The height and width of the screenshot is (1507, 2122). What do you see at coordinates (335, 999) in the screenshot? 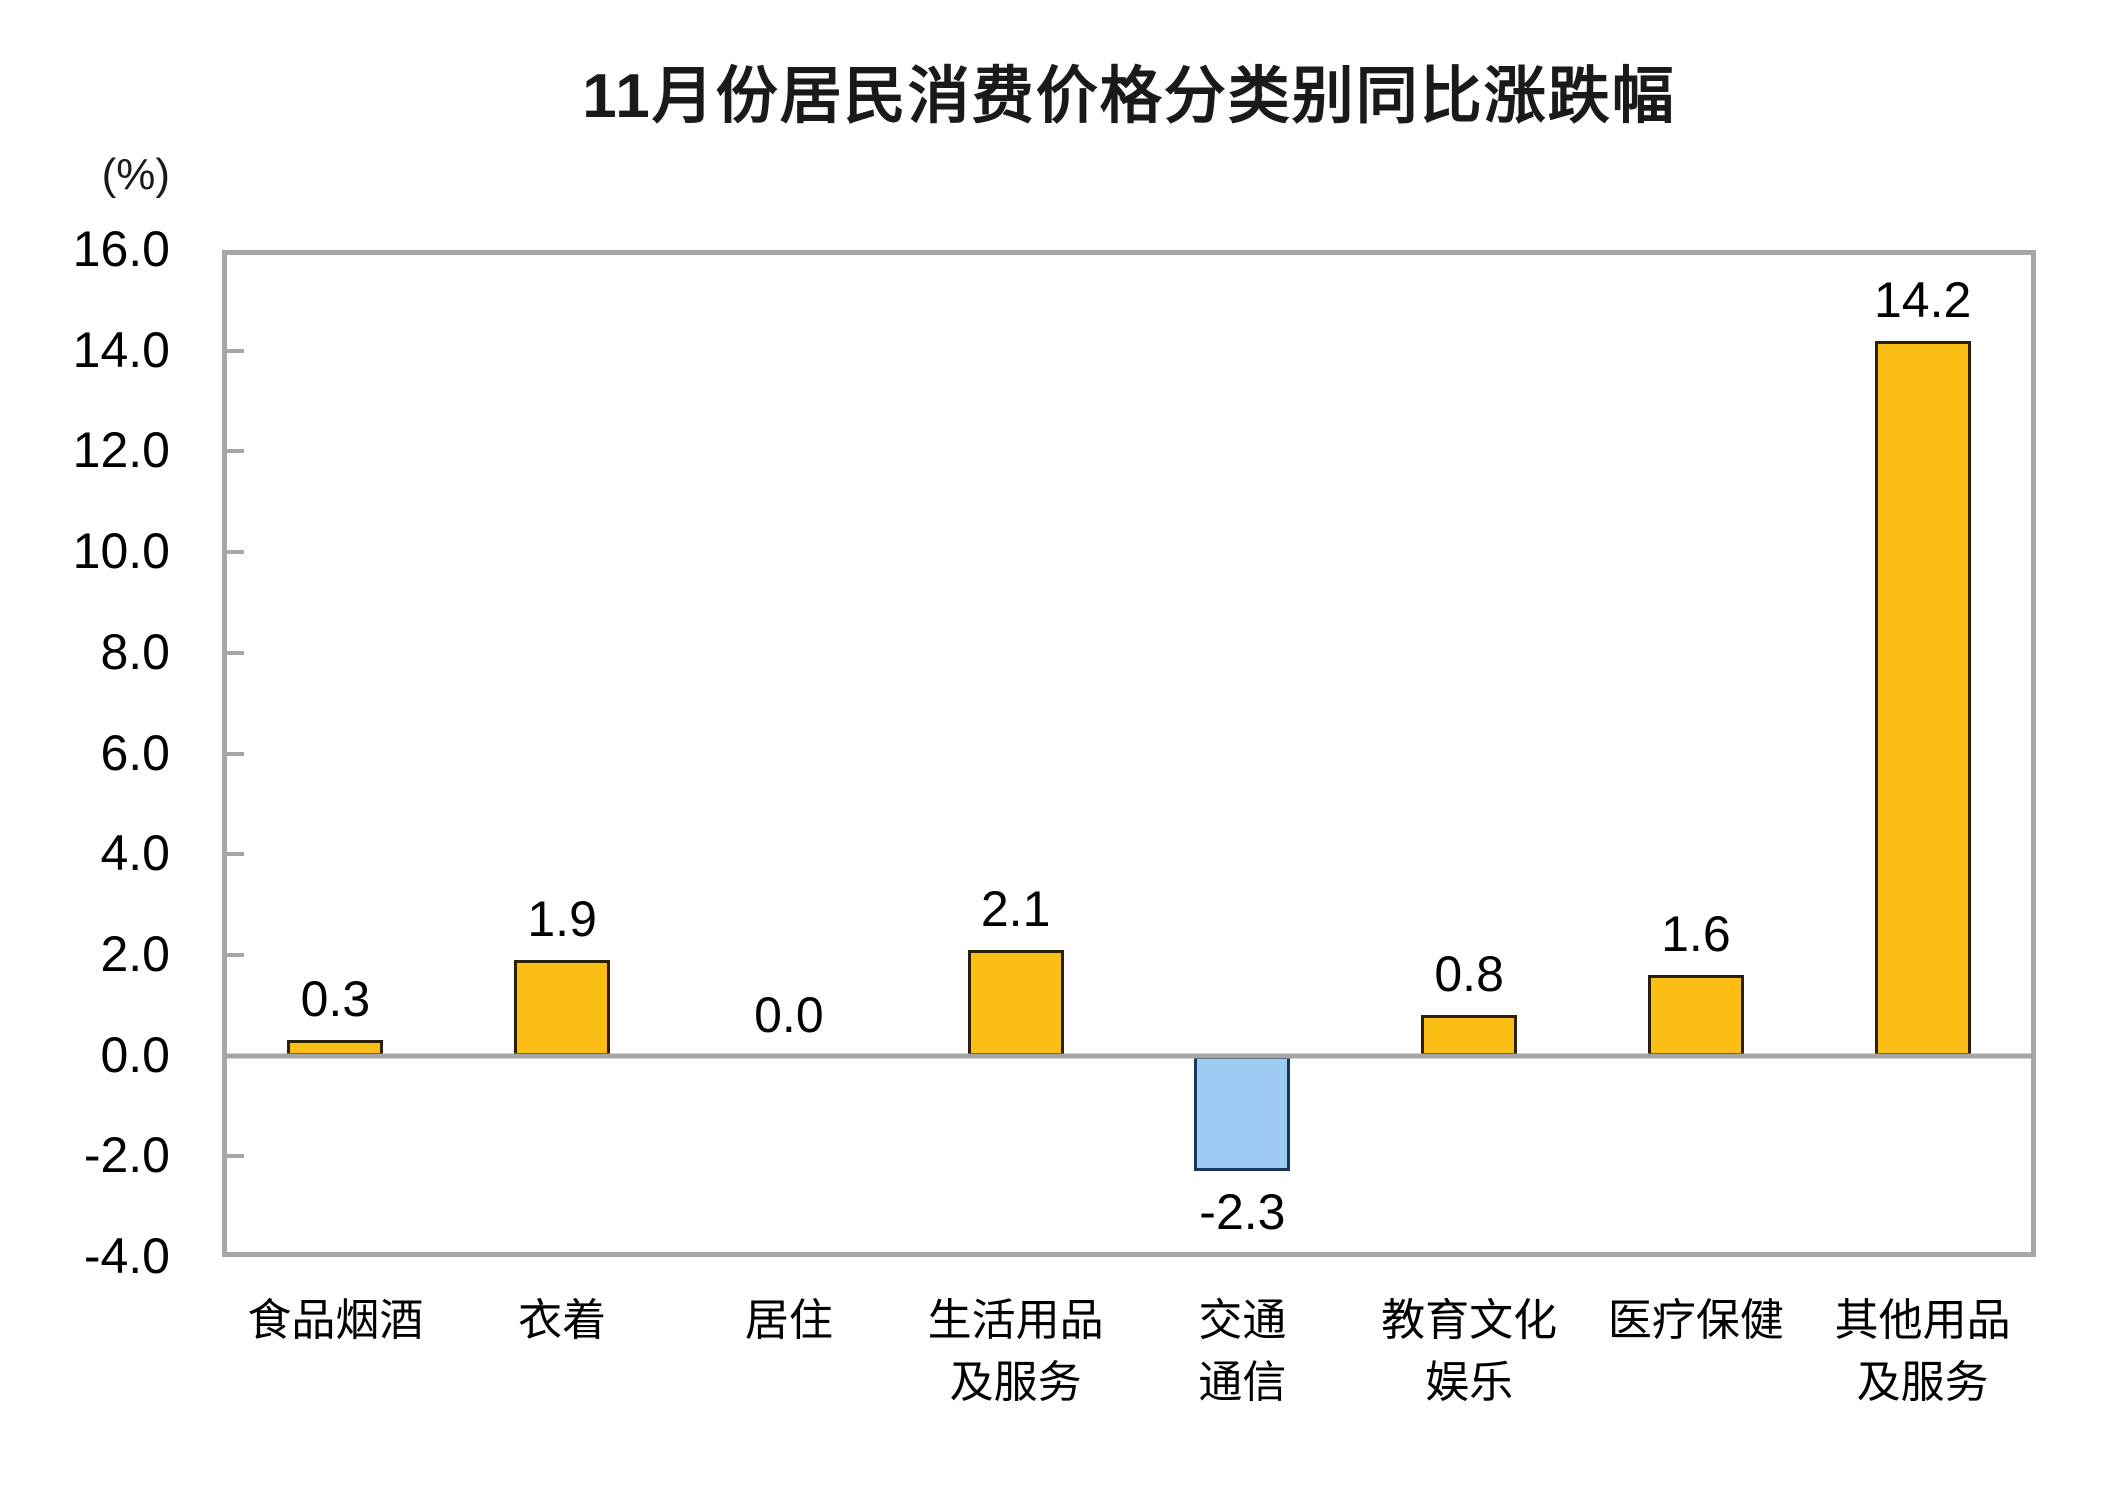
I see `bar-value-label: 0.3` at bounding box center [335, 999].